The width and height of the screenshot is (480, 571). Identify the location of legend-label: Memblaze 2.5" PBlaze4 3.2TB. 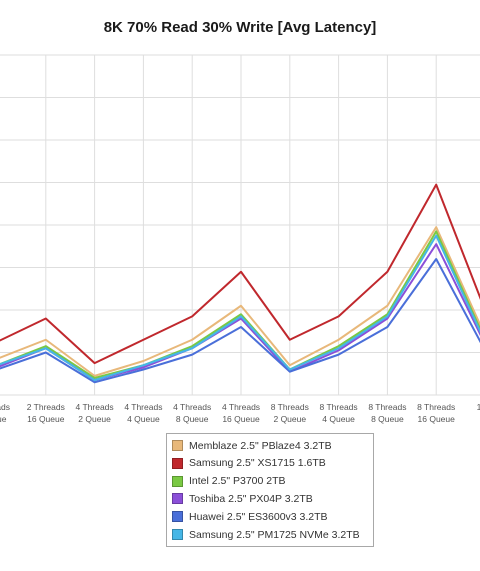
(260, 445).